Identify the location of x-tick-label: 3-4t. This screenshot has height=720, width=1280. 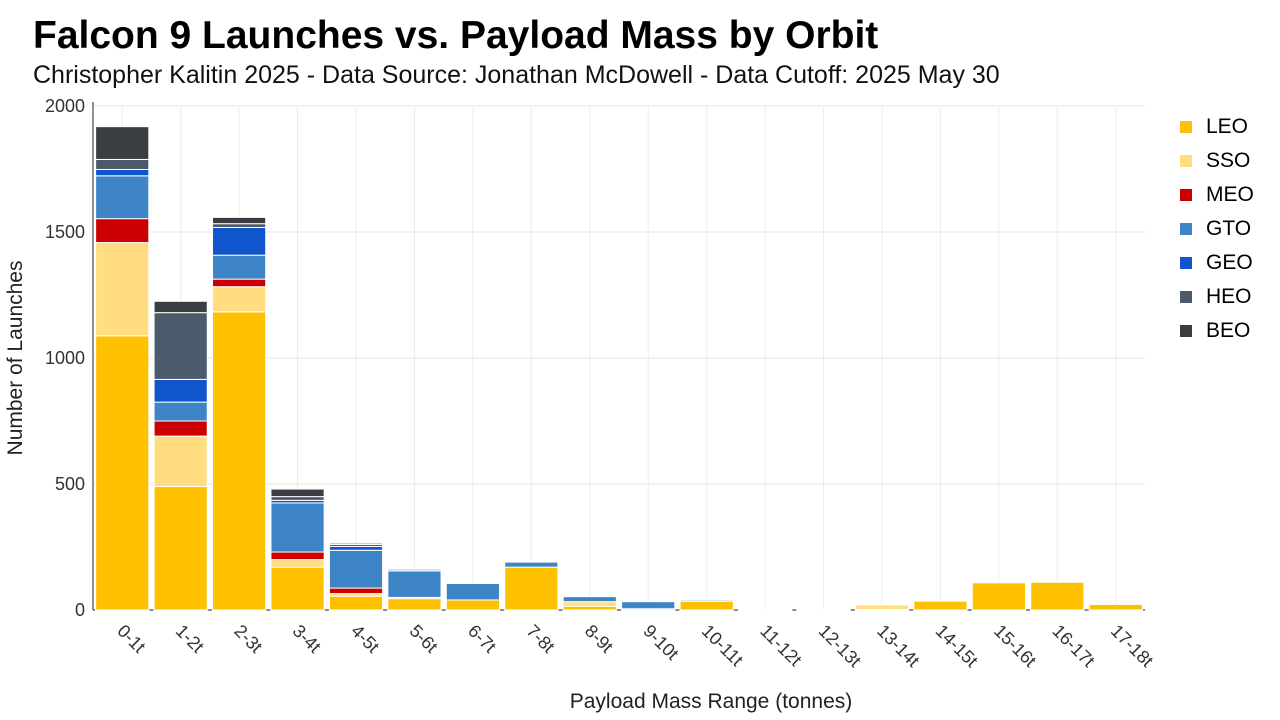
(307, 639).